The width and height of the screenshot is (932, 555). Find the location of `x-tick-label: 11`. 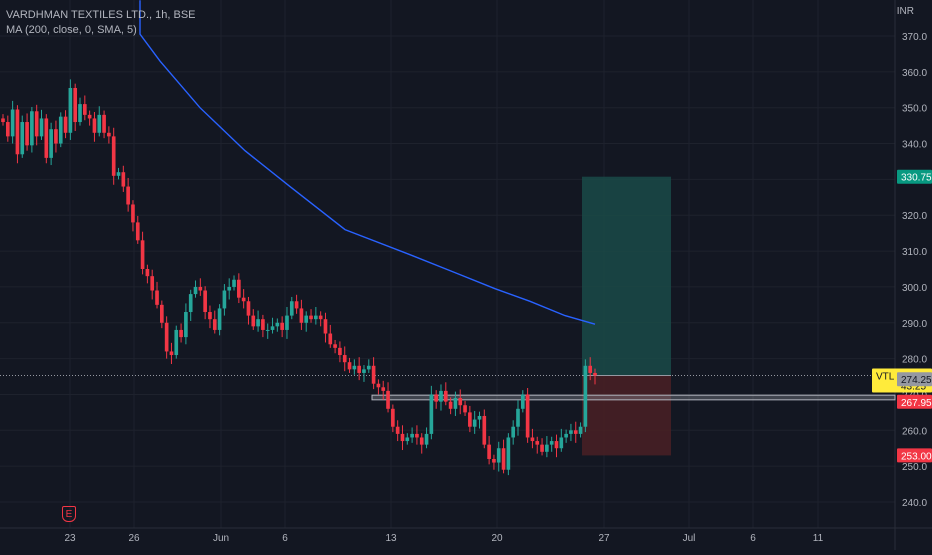

x-tick-label: 11 is located at coordinates (818, 538).